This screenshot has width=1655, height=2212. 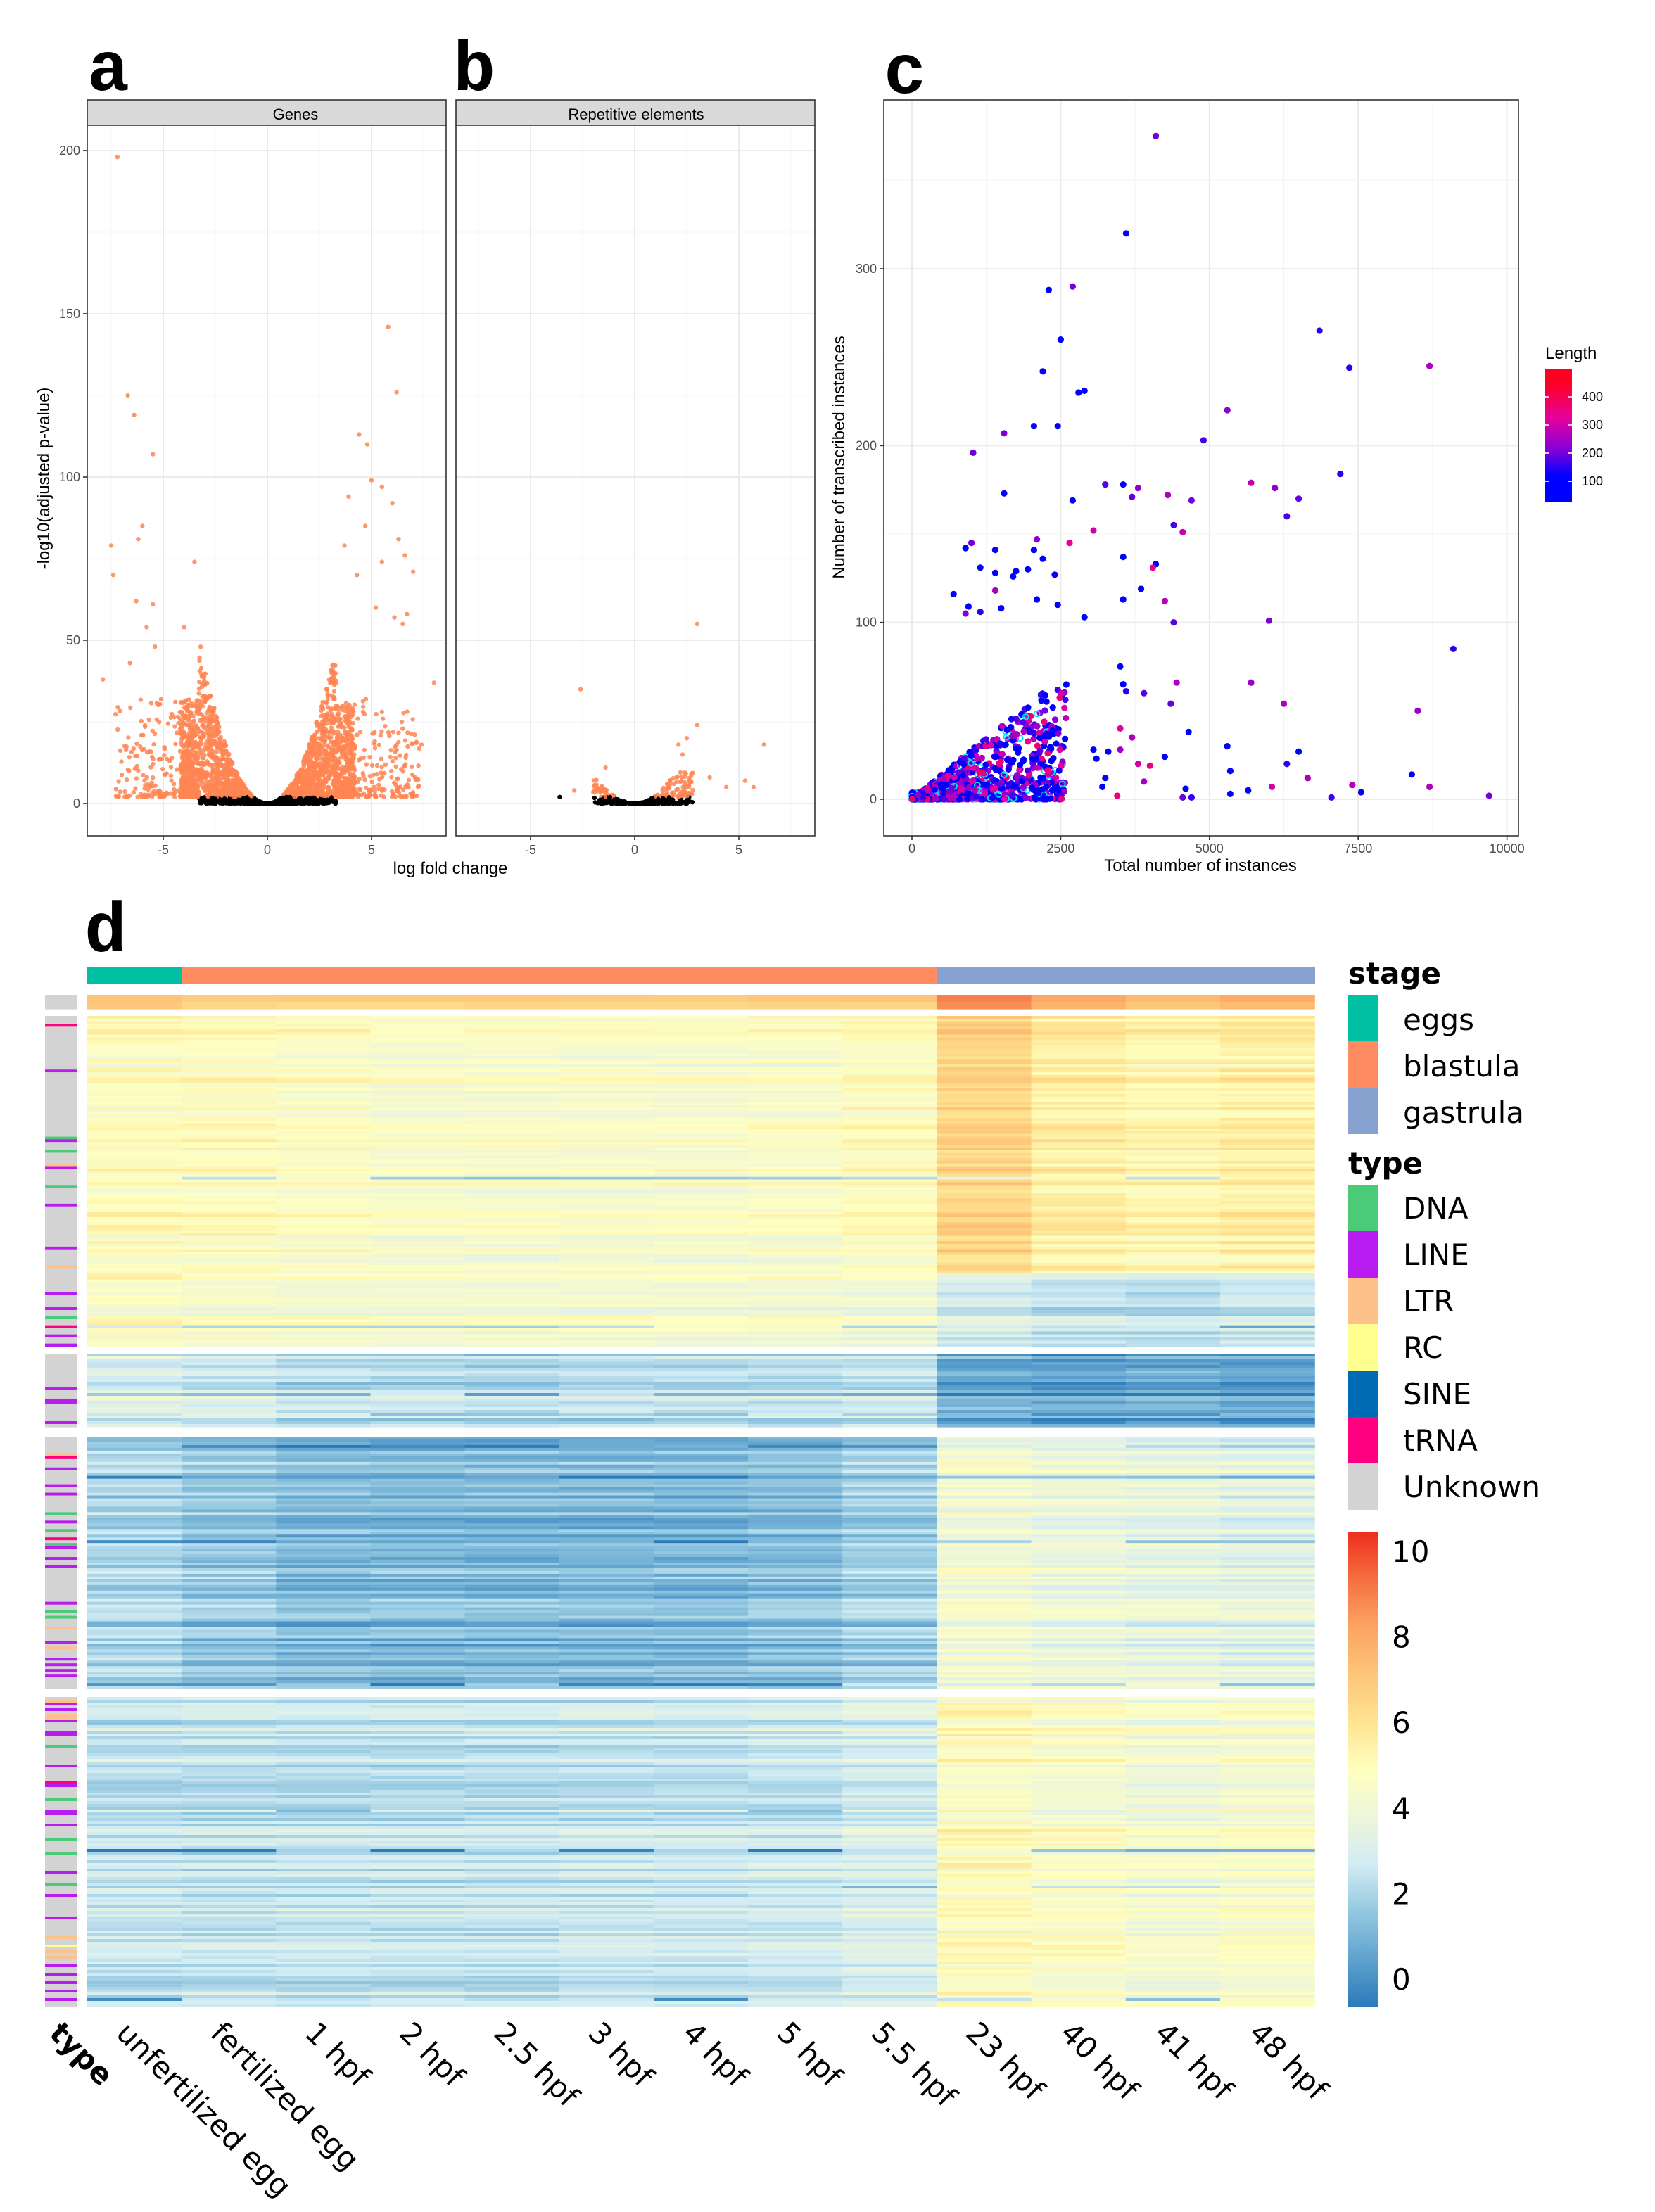 I want to click on y-tick-label: 200, so click(x=69, y=151).